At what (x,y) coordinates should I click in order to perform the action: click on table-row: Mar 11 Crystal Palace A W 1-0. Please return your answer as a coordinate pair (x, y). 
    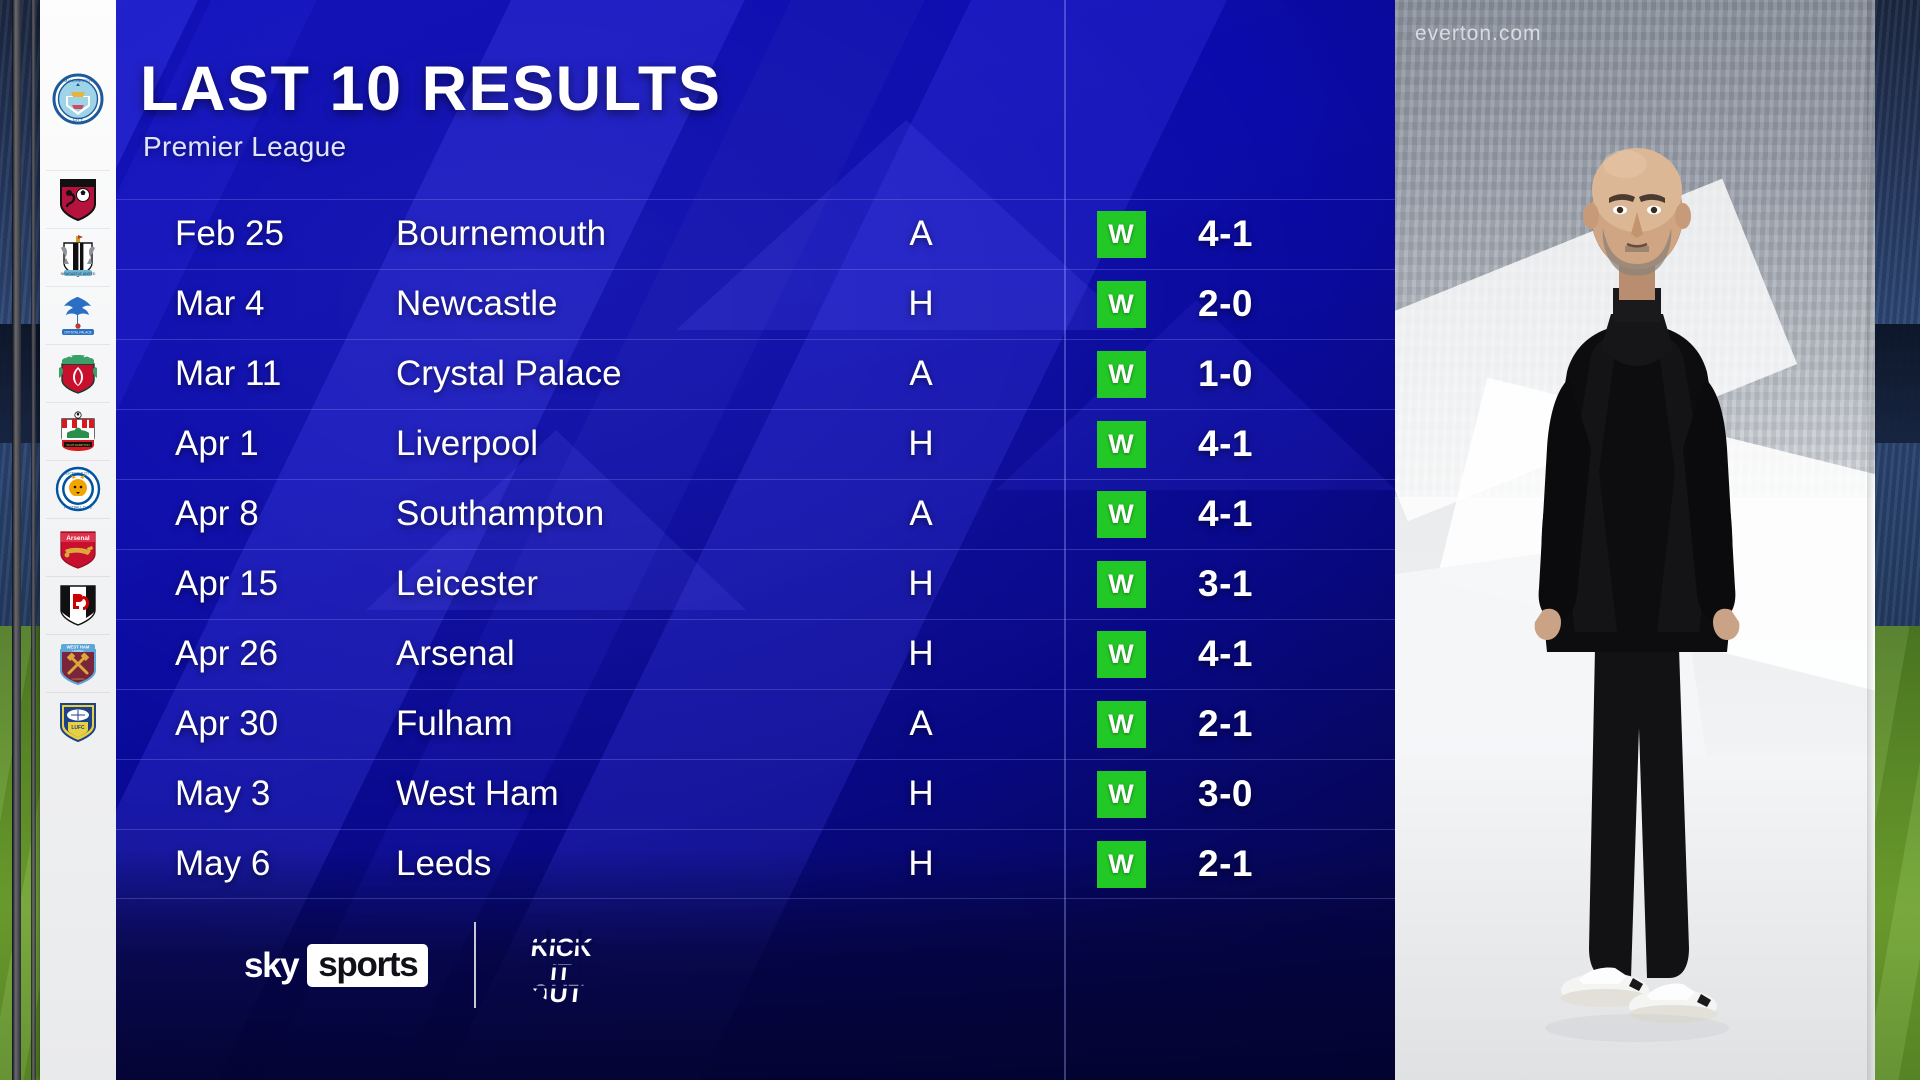
    Looking at the image, I should click on (755, 374).